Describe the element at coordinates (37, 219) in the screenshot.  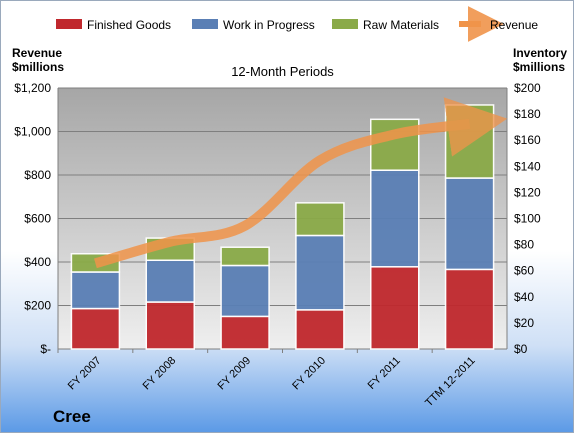
I see `left-tick-label: $600` at that location.